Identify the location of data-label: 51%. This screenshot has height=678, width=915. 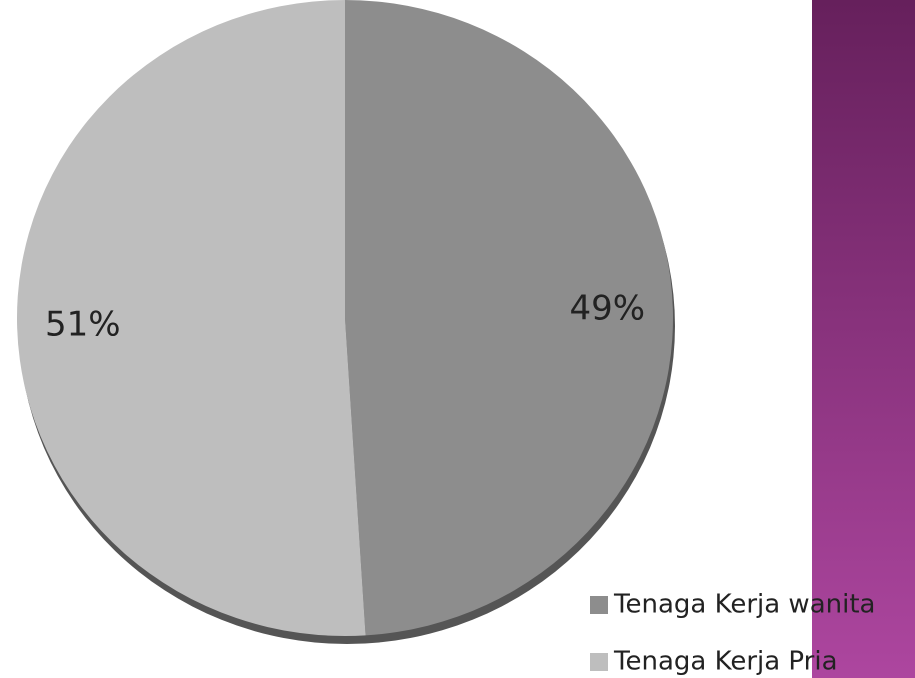
(83, 324).